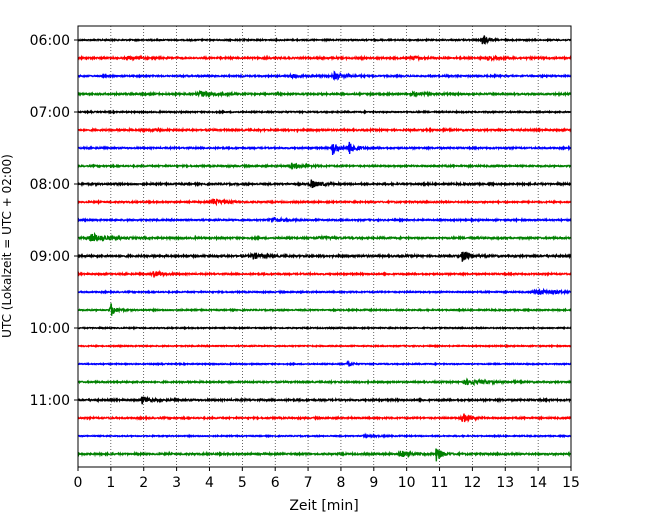 This screenshot has width=650, height=520. What do you see at coordinates (50, 113) in the screenshot?
I see `y-tick-label: 07:00` at bounding box center [50, 113].